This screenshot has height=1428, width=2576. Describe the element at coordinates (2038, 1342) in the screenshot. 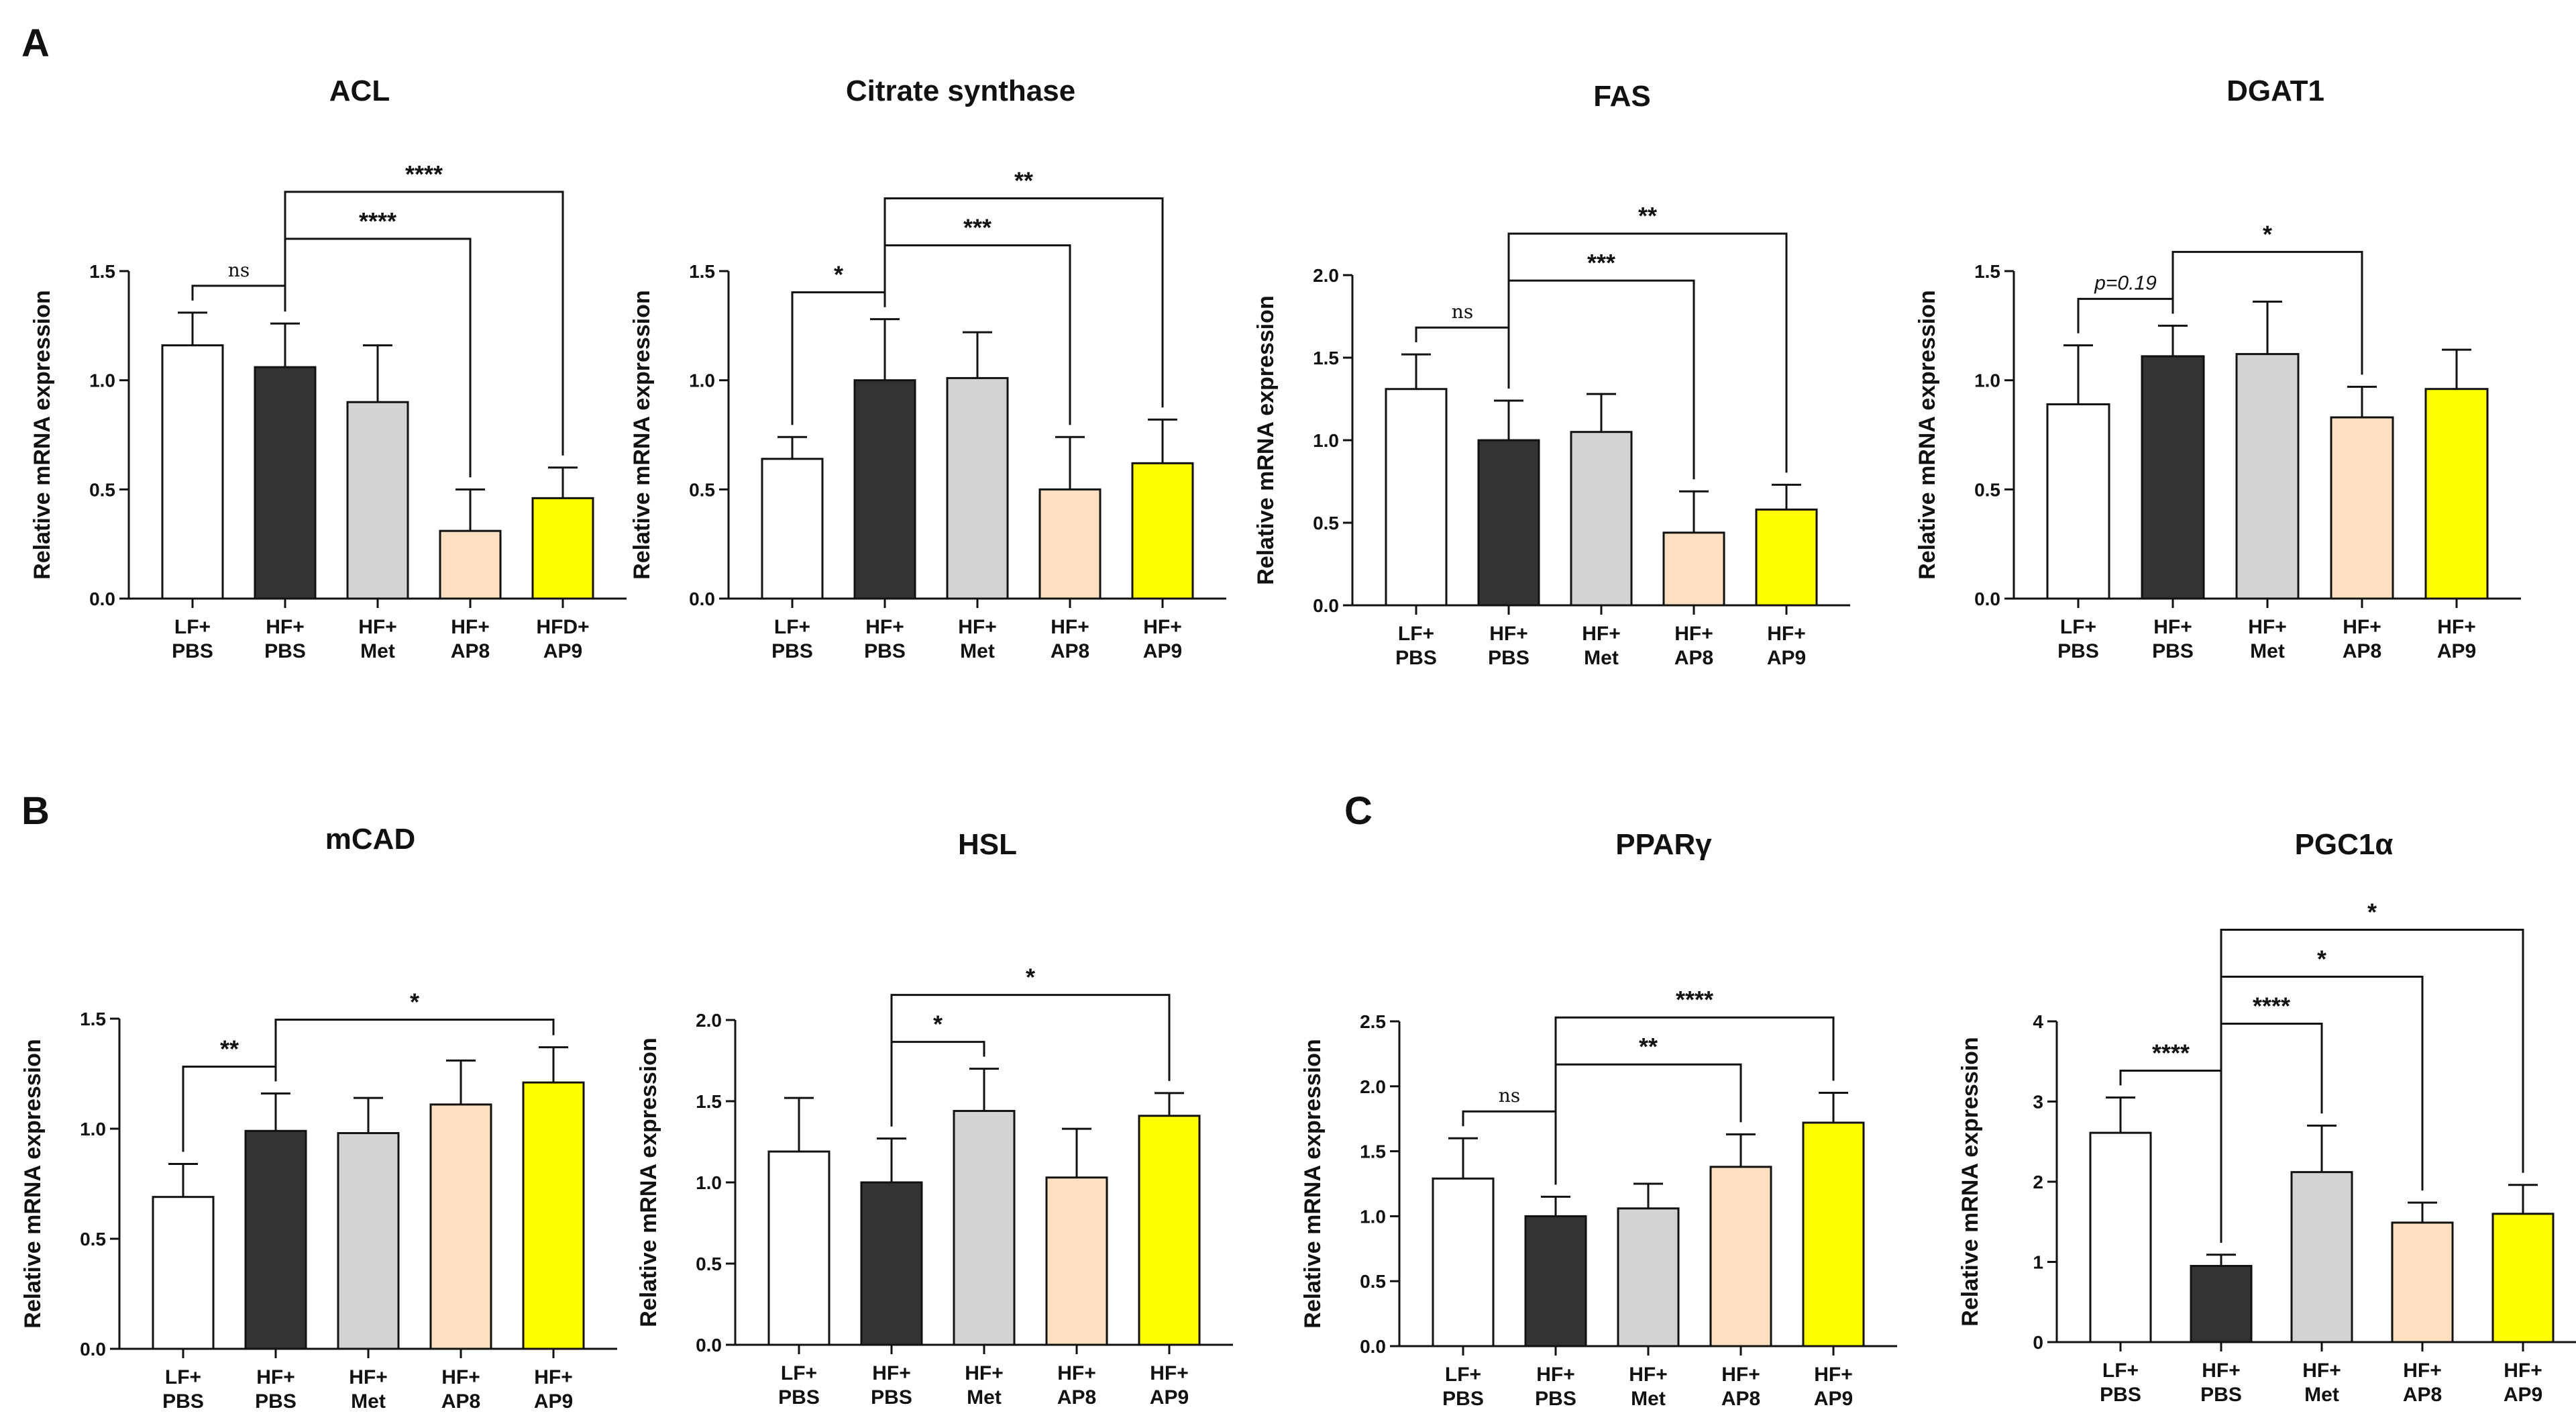

I see `y-tick-label: 0` at that location.